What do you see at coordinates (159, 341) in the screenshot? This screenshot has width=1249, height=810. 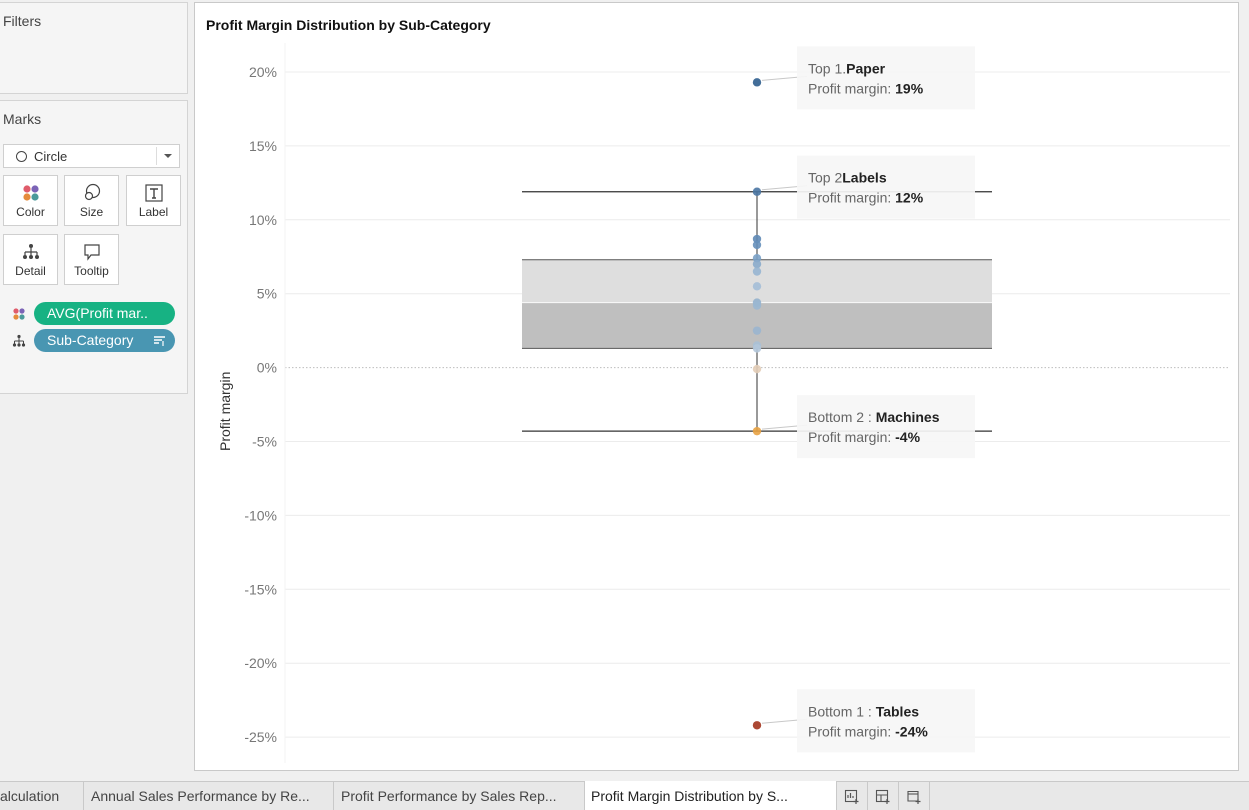 I see `sort-descending-icon` at bounding box center [159, 341].